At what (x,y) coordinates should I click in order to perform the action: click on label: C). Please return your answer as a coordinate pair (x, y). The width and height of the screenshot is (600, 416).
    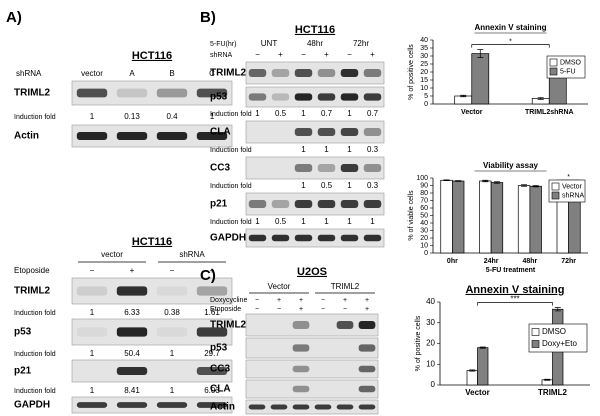
    Looking at the image, I should click on (208, 275).